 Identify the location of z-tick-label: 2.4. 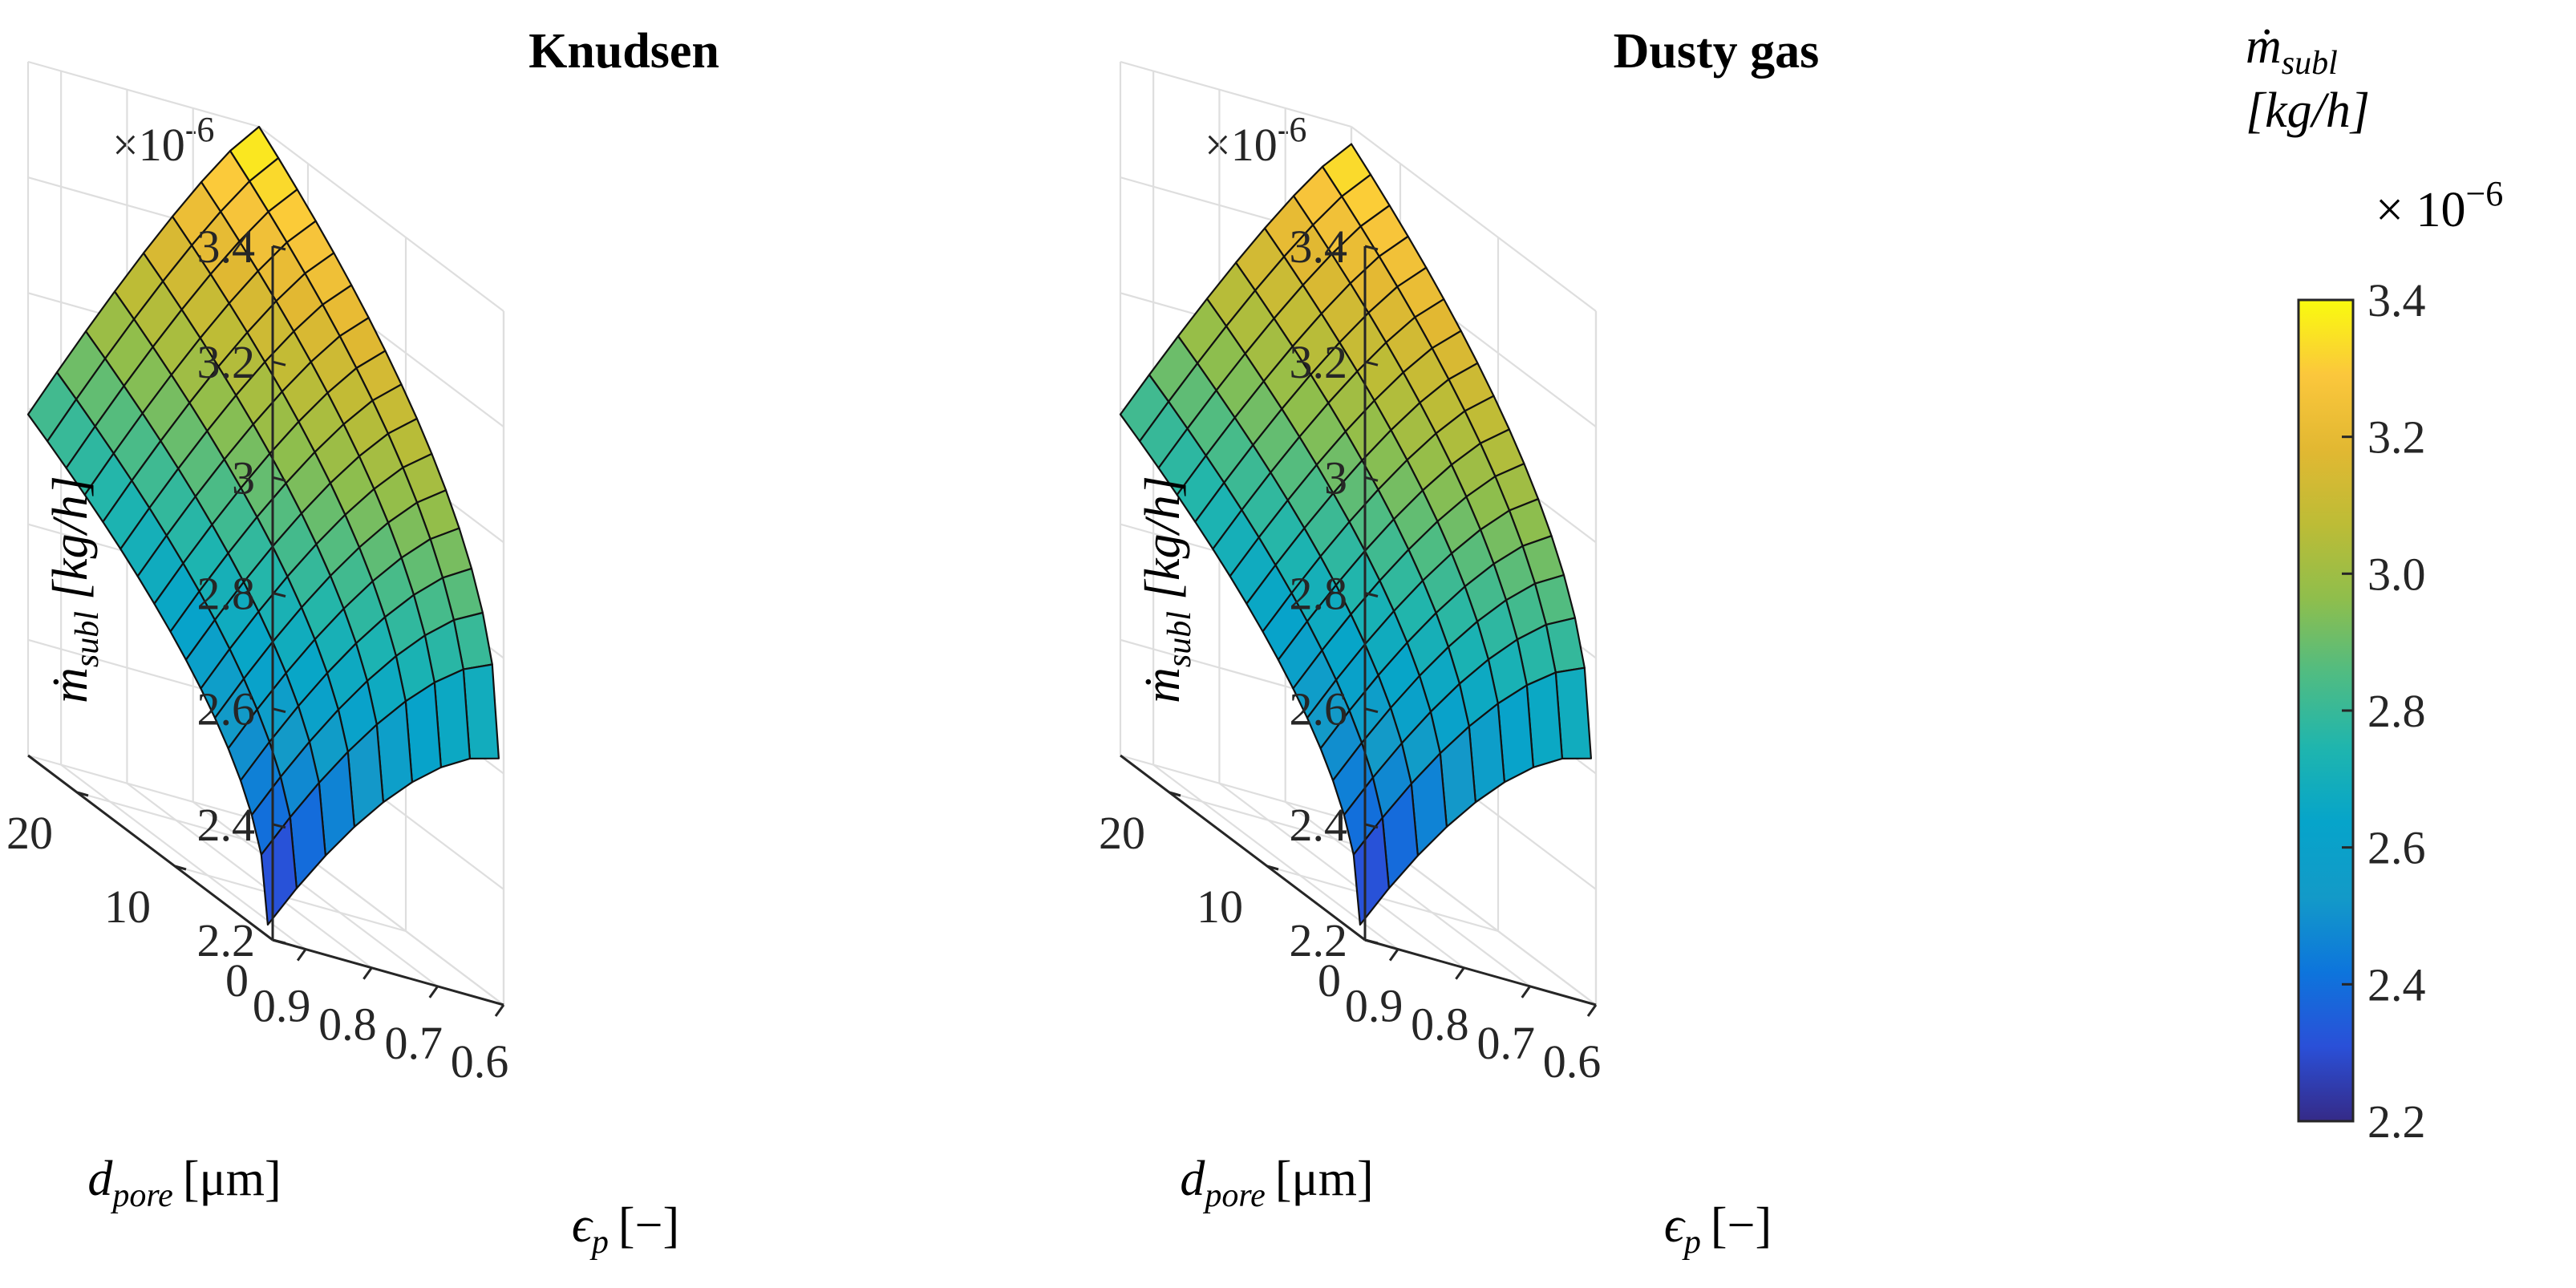
(227, 825).